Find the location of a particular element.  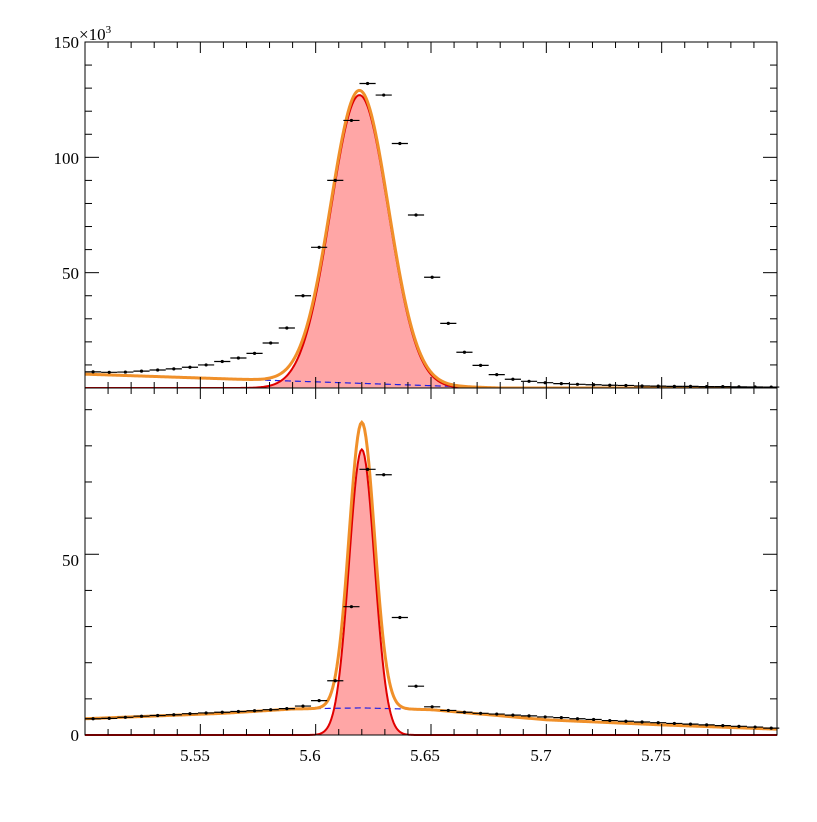

x-tick-label-5.6: 5.6 is located at coordinates (309, 755).